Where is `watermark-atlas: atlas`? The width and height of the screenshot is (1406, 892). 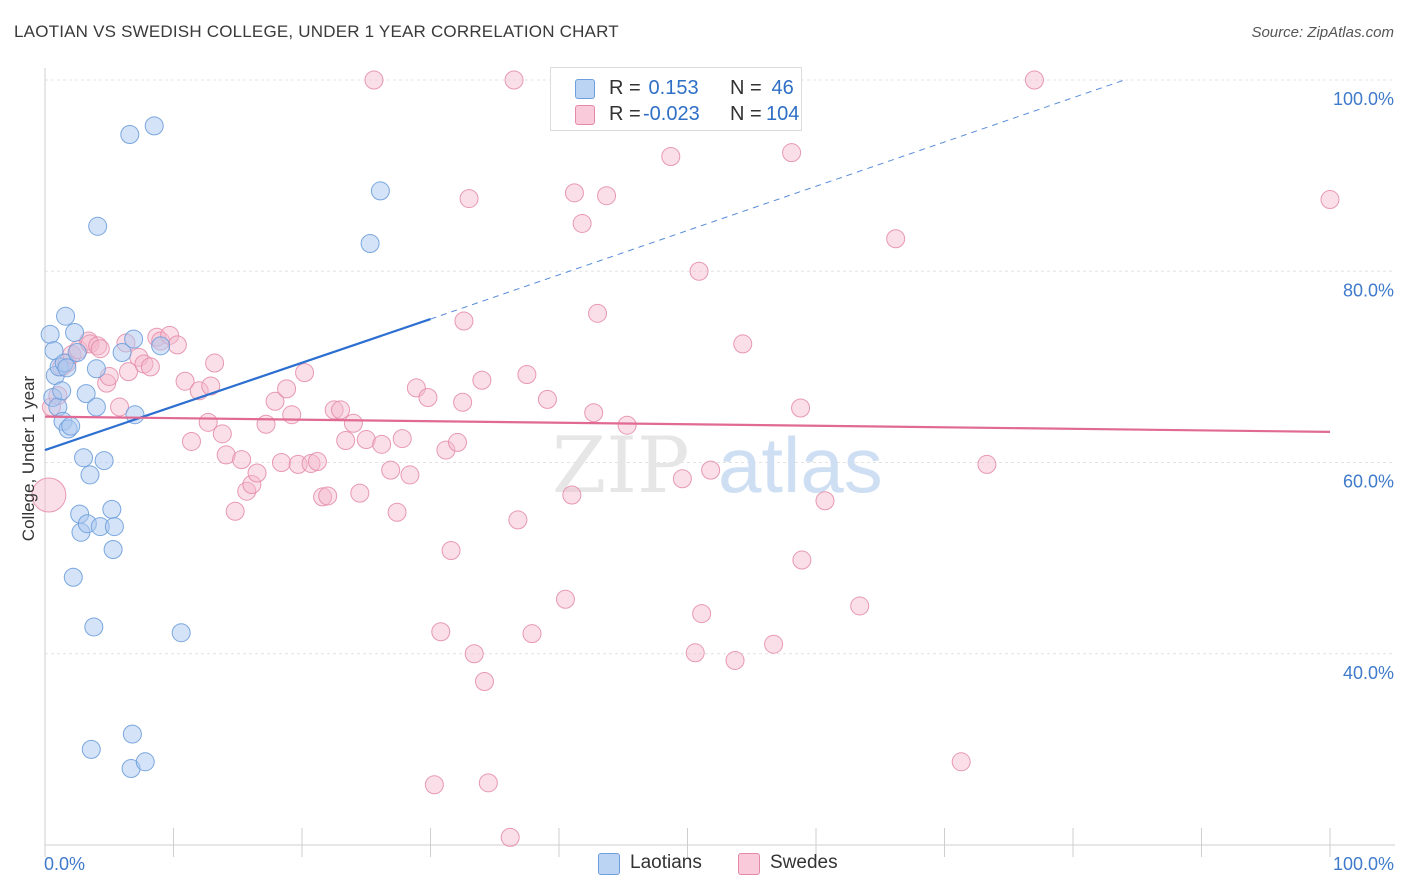 watermark-atlas: atlas is located at coordinates (800, 465).